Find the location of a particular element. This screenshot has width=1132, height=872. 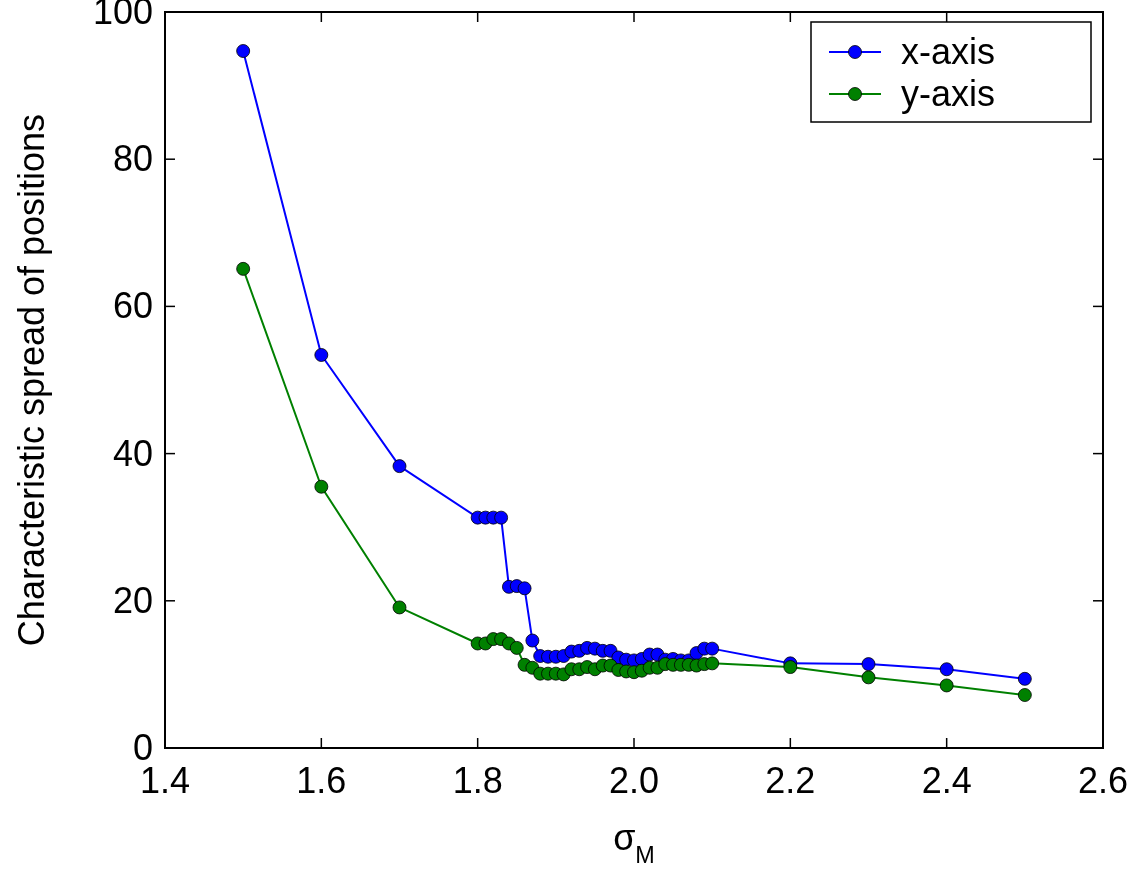

x-axis-title: σ$_{M}$ is located at coordinates (634, 842).